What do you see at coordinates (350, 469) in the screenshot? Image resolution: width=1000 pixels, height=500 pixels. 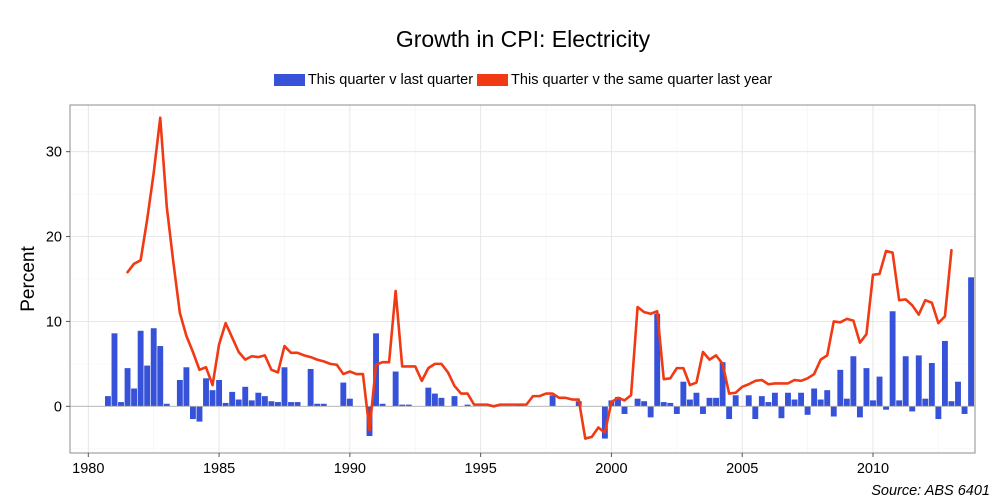 I see `x-tick-label: 1990` at bounding box center [350, 469].